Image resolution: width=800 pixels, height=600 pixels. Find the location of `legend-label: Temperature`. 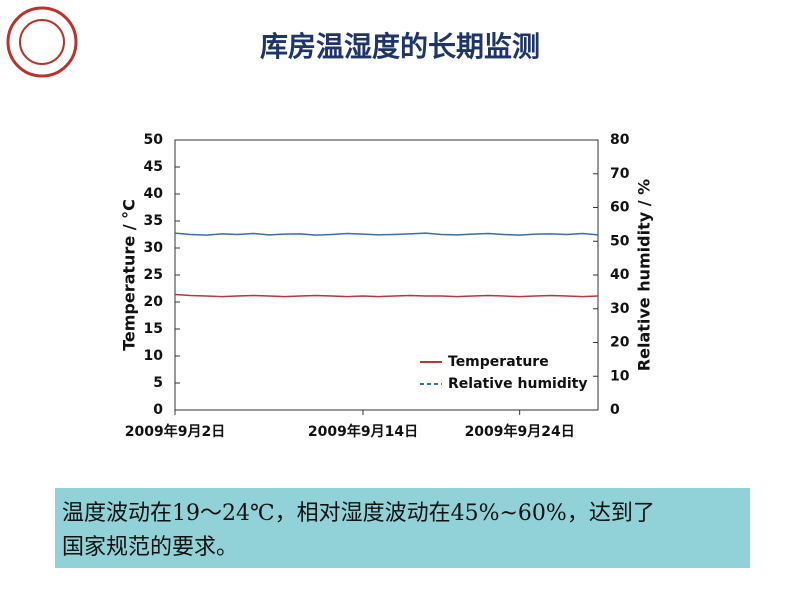

legend-label: Temperature is located at coordinates (498, 362).